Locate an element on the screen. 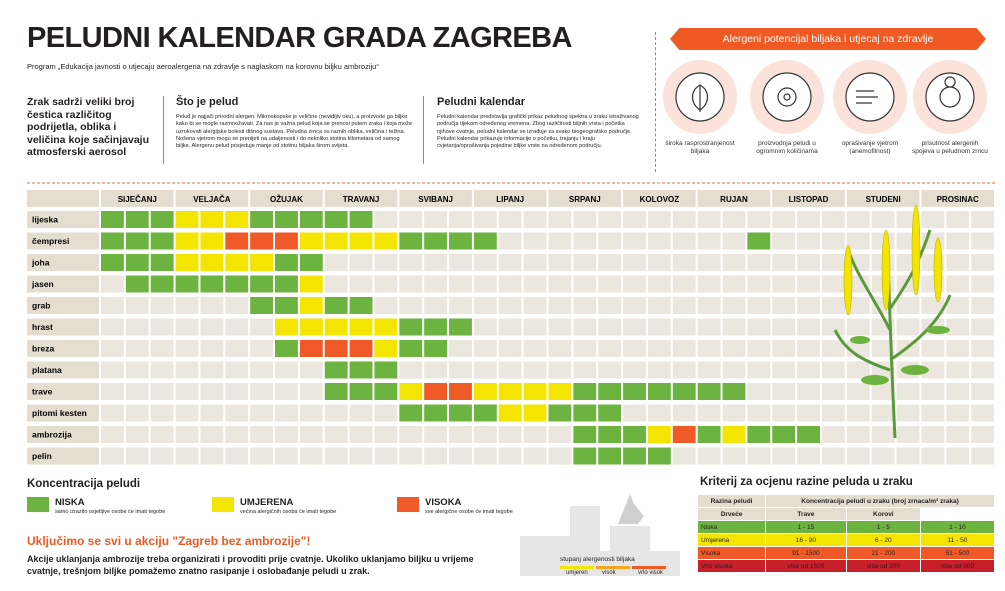  month-label: RUJAN is located at coordinates (734, 199).